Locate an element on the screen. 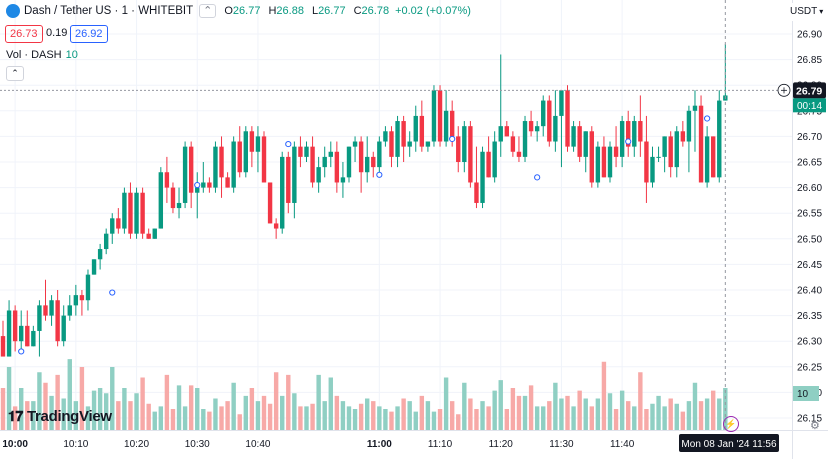 The image size is (828, 459). tradingview-logo: 𝟏𝟕 TradingView is located at coordinates (60, 416).